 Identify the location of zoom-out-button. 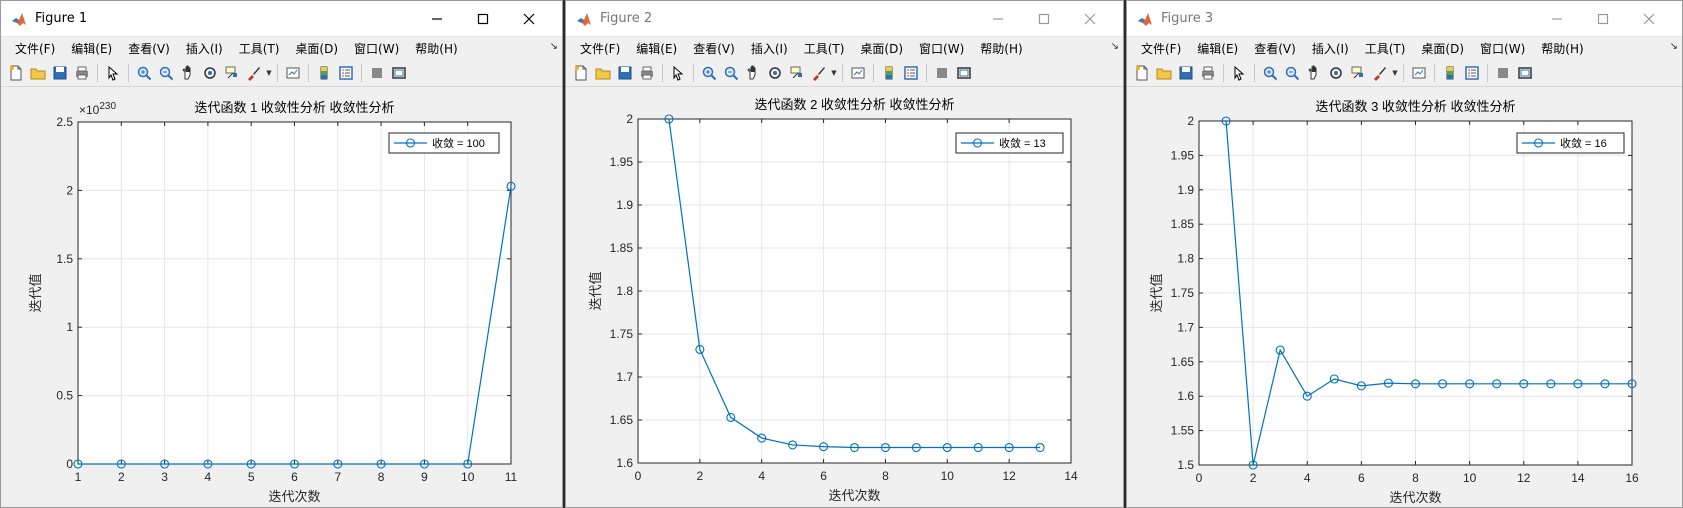
(166, 73).